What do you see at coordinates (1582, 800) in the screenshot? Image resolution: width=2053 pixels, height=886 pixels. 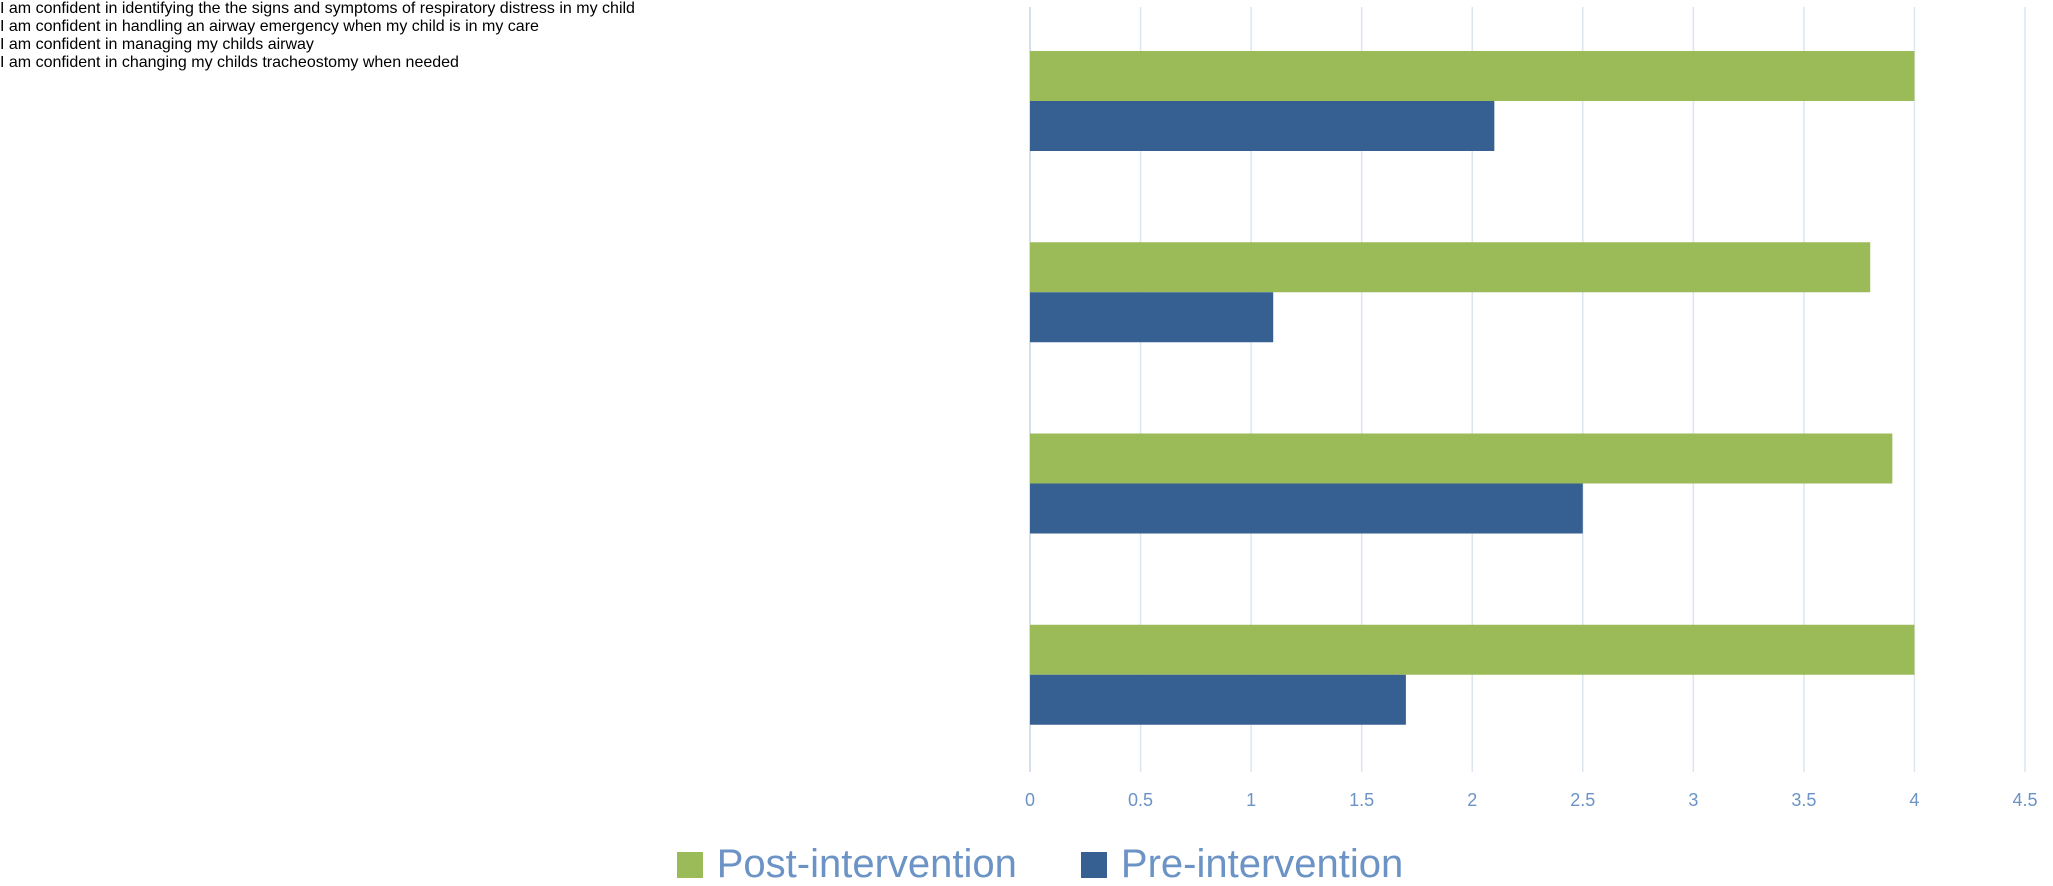 I see `x-tick-label: 2.5` at bounding box center [1582, 800].